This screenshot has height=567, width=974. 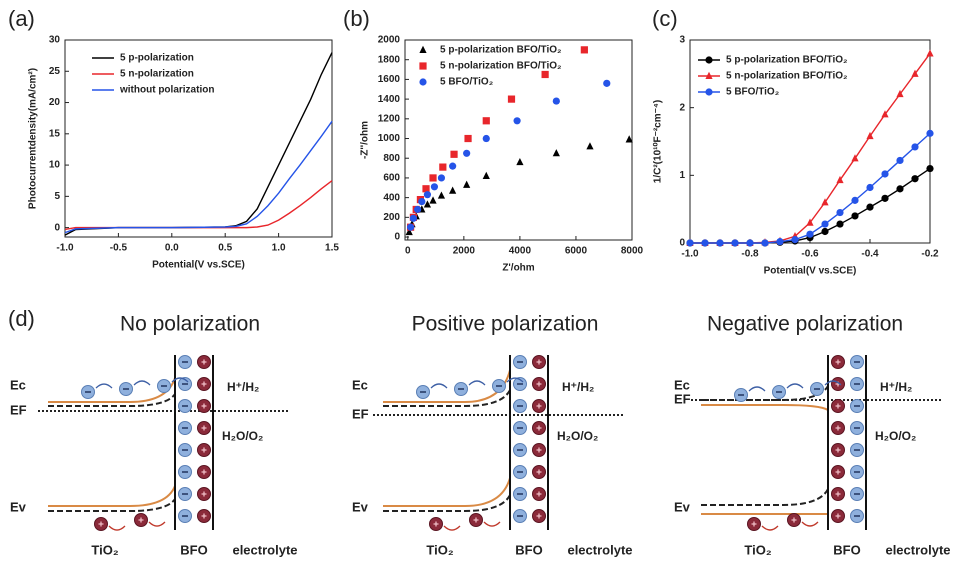 What do you see at coordinates (682, 107) in the screenshot?
I see `y-tick-label: 2` at bounding box center [682, 107].